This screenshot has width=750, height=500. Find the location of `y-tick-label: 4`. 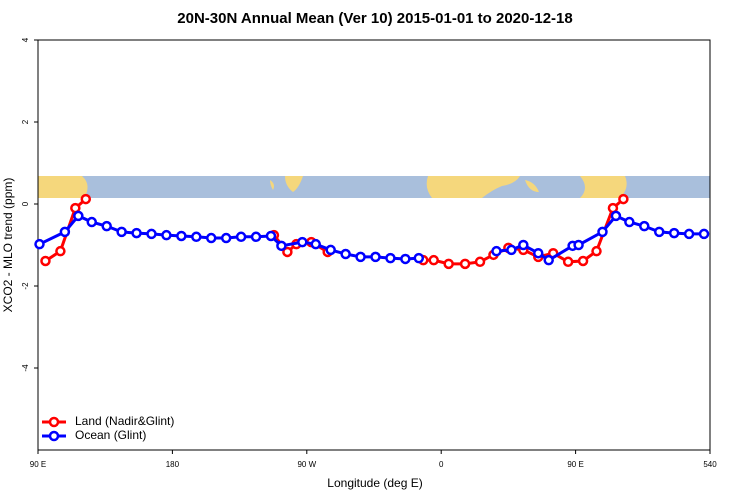

y-tick-label: 4 is located at coordinates (25, 39).